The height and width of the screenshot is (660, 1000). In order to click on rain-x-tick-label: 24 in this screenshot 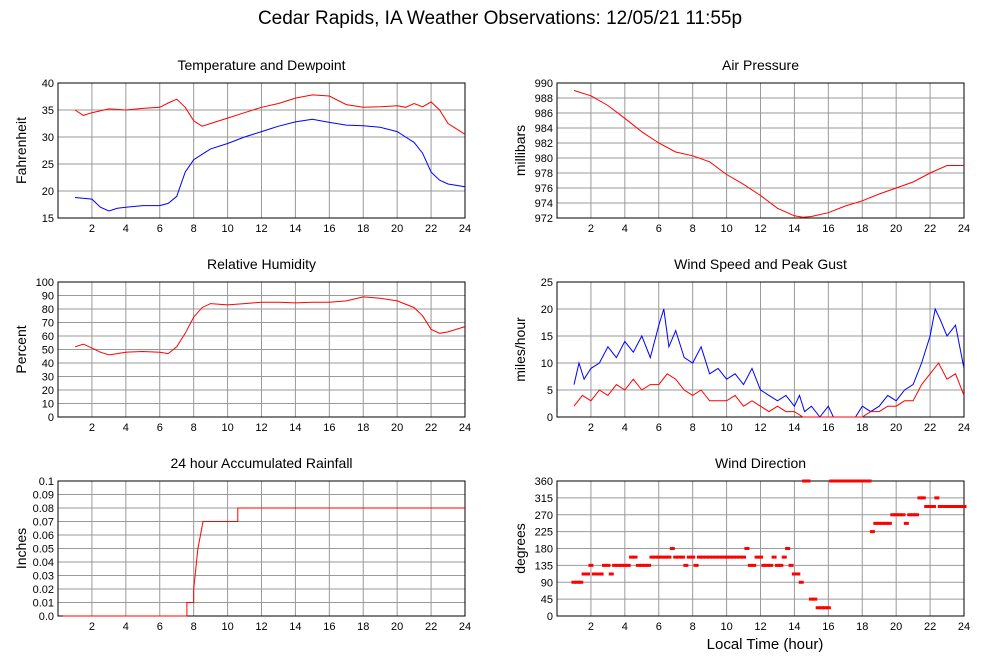, I will do `click(465, 627)`.